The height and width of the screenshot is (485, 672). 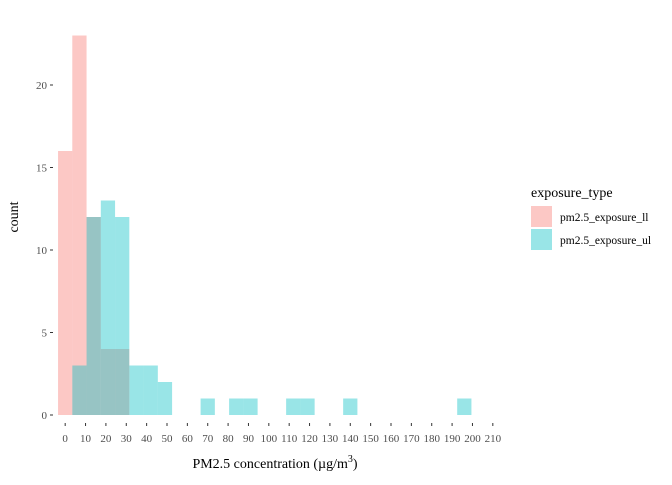 I want to click on x-tick-label-100: 100, so click(x=269, y=439).